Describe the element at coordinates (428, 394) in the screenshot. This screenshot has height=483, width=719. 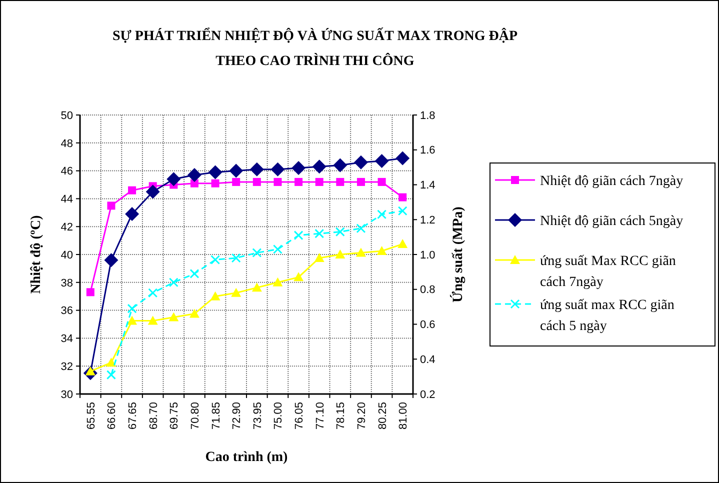
I see `y2-tick-label: 0.2` at that location.